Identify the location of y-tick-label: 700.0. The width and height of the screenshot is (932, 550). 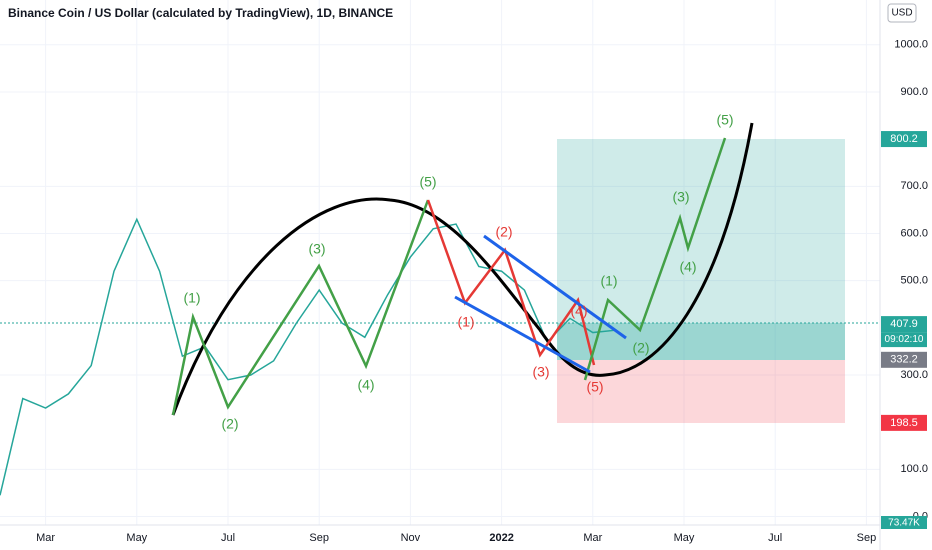
(914, 186).